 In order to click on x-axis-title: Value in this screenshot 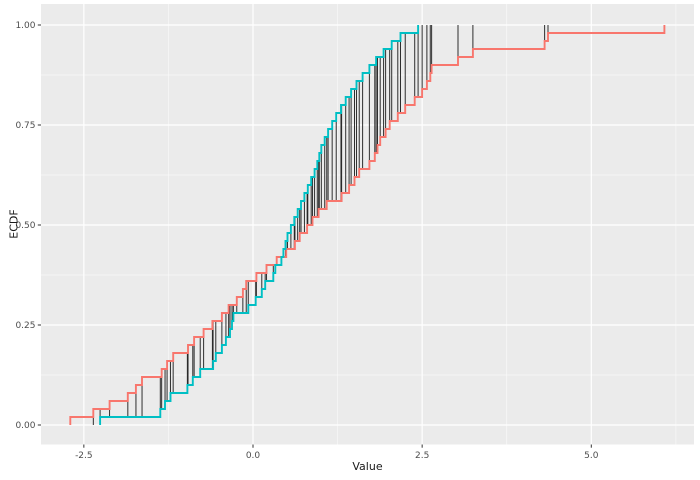, I will do `click(367, 466)`.